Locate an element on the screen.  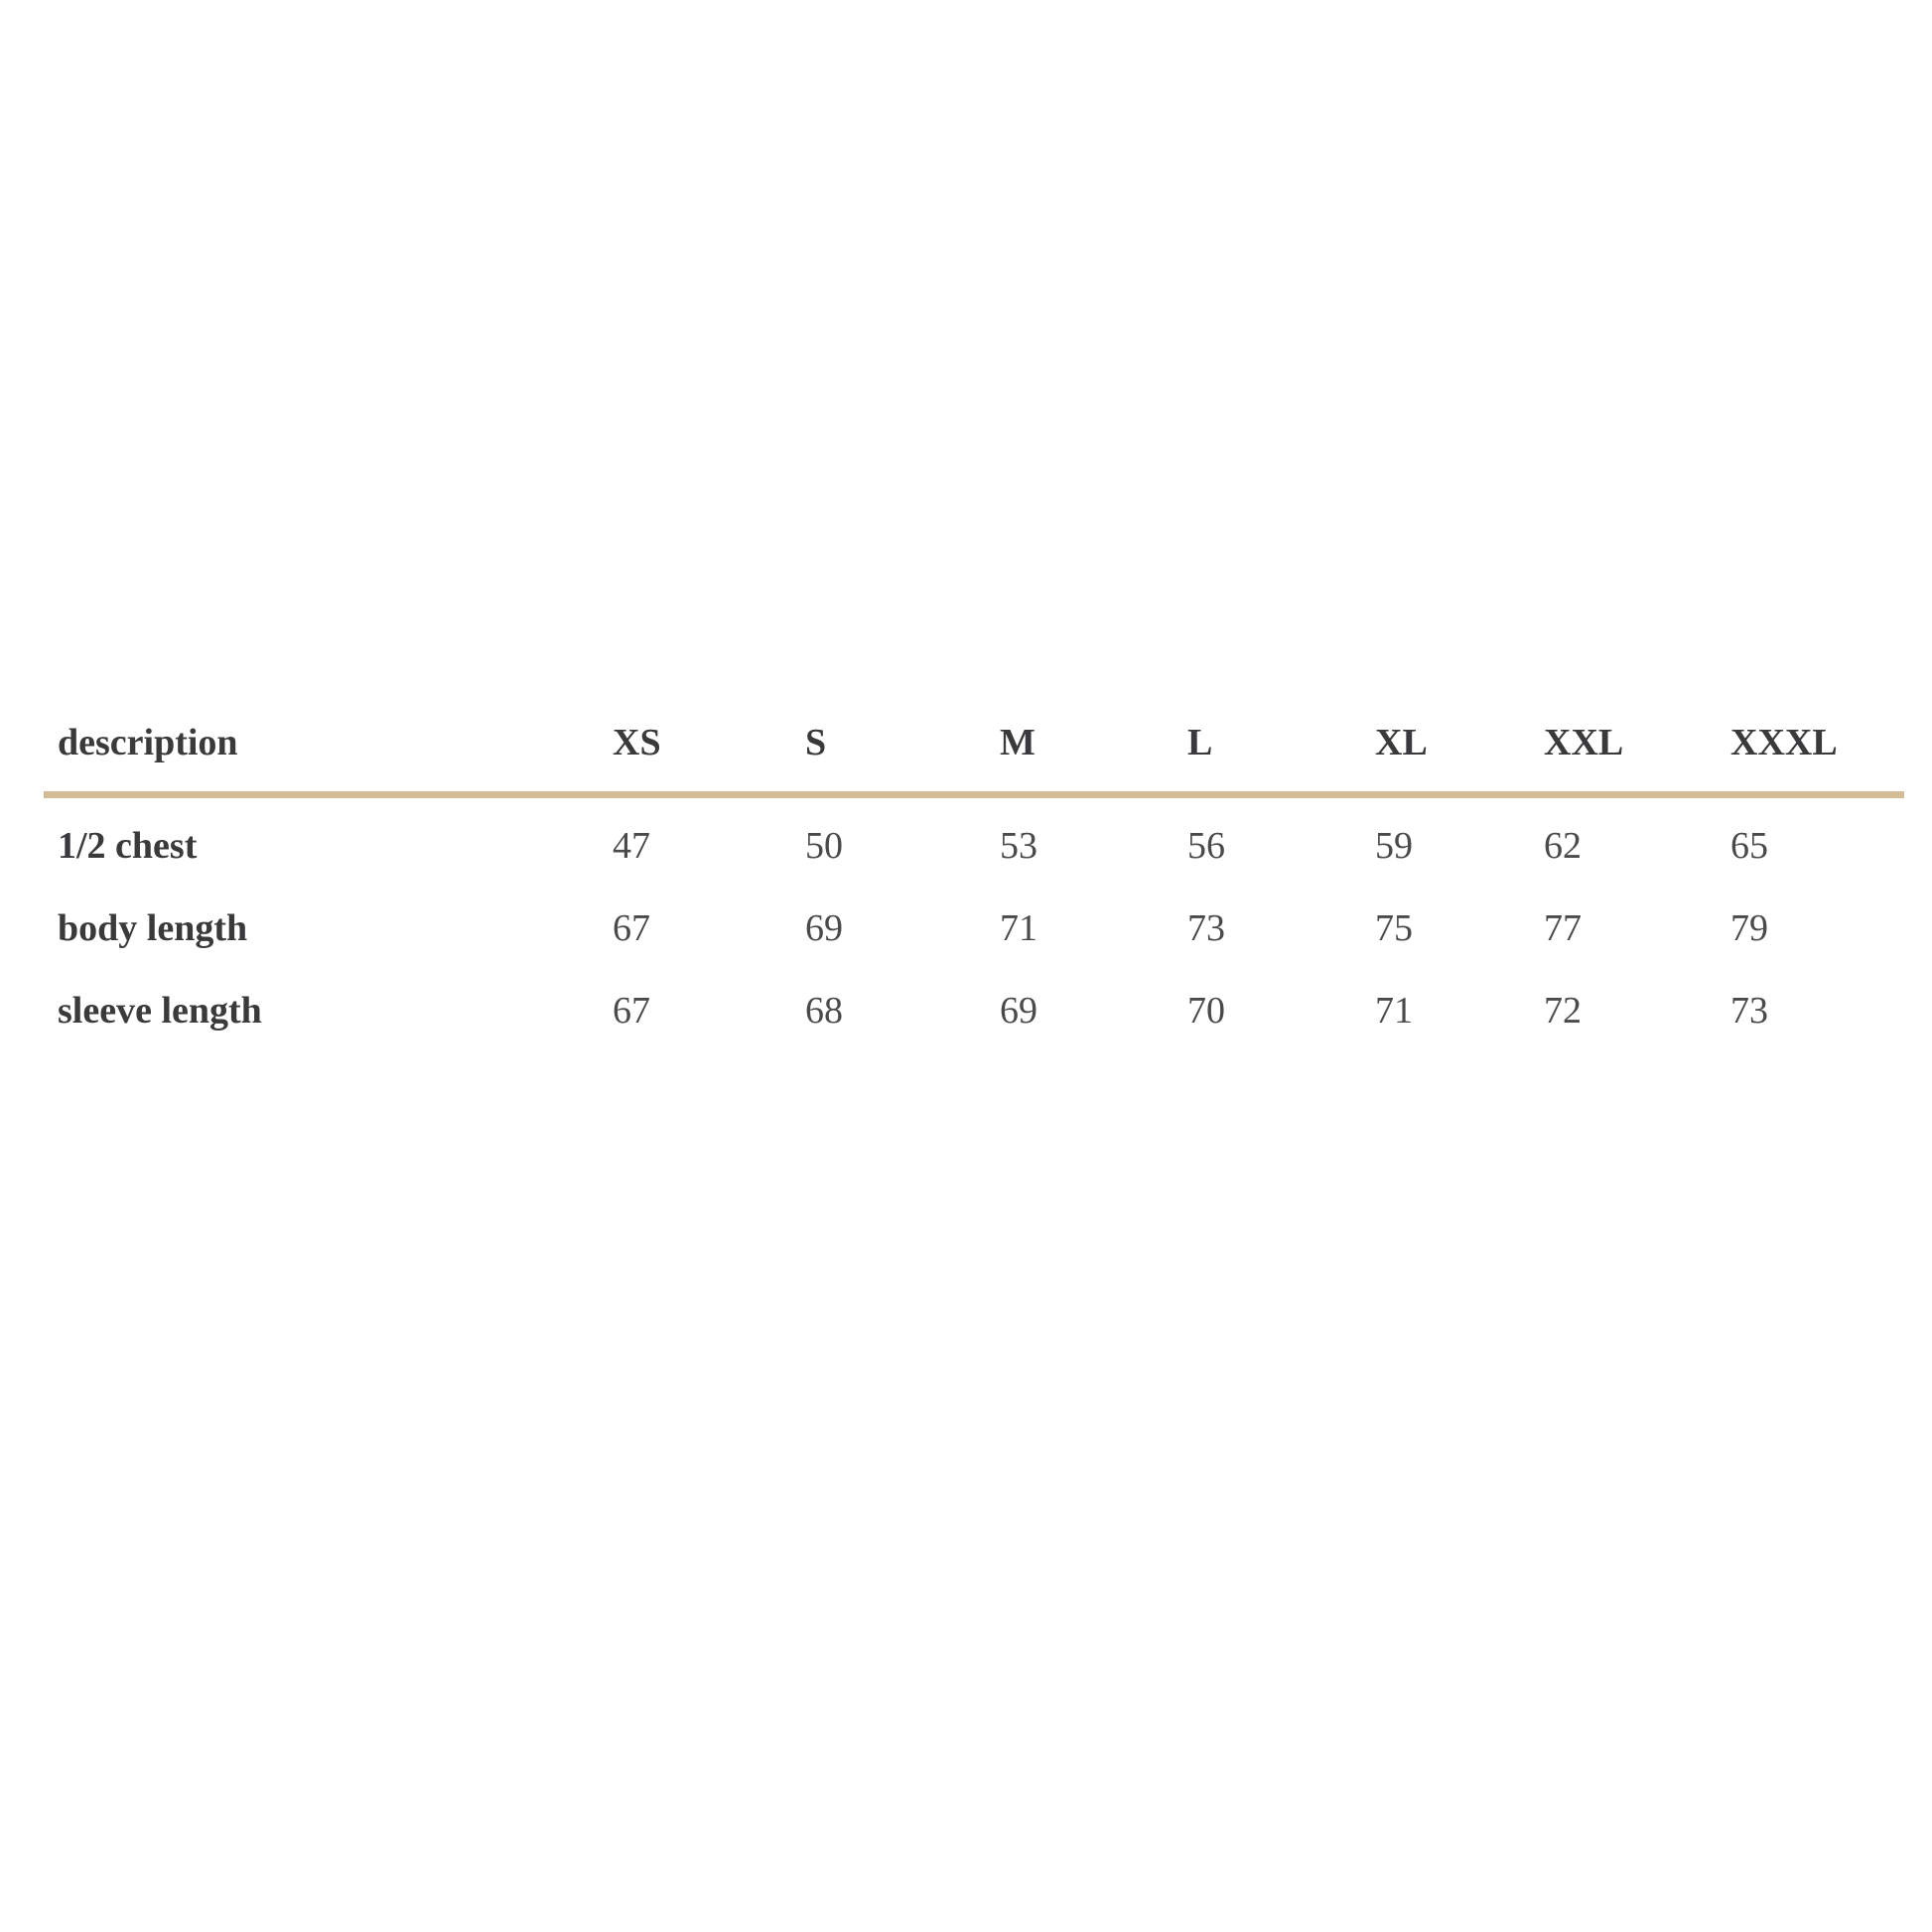
cell-value: 50 is located at coordinates (824, 845).